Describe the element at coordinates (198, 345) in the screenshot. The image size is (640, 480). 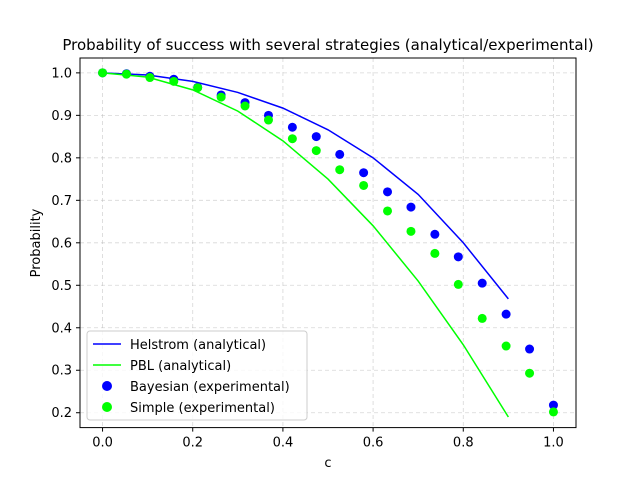
I see `legend-label-helstrom: Helstrom (analytical)` at that location.